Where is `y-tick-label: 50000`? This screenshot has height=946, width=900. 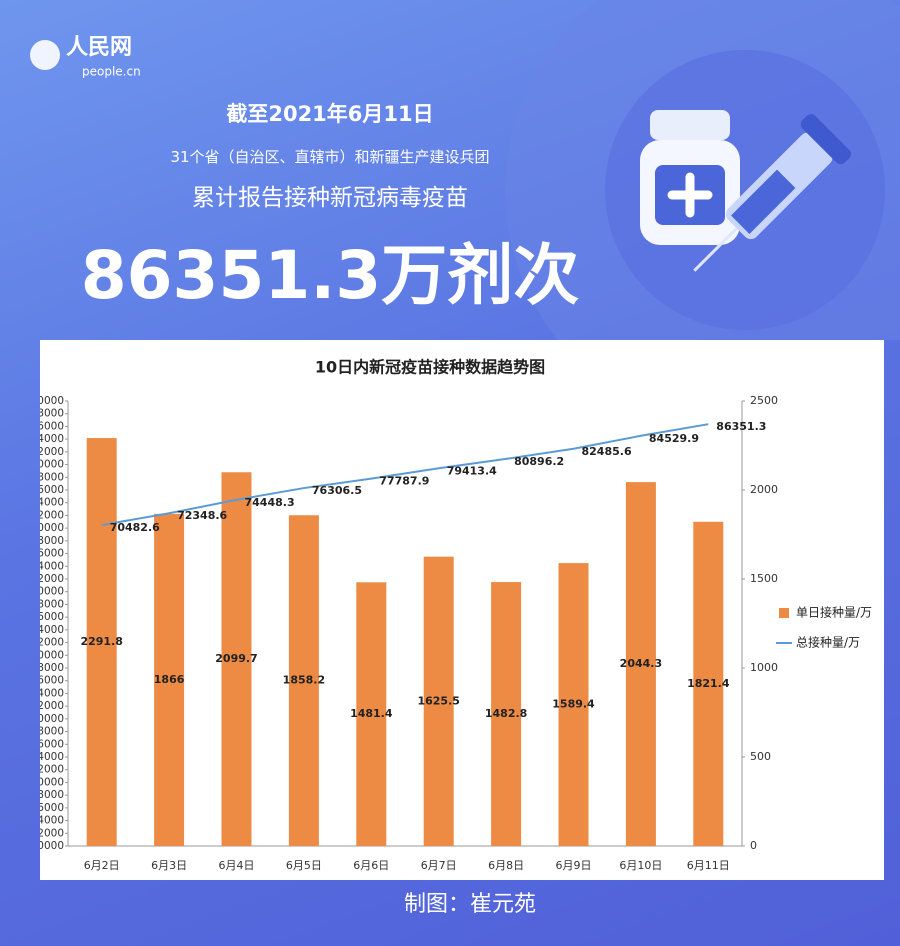
y-tick-label: 50000 is located at coordinates (52, 655).